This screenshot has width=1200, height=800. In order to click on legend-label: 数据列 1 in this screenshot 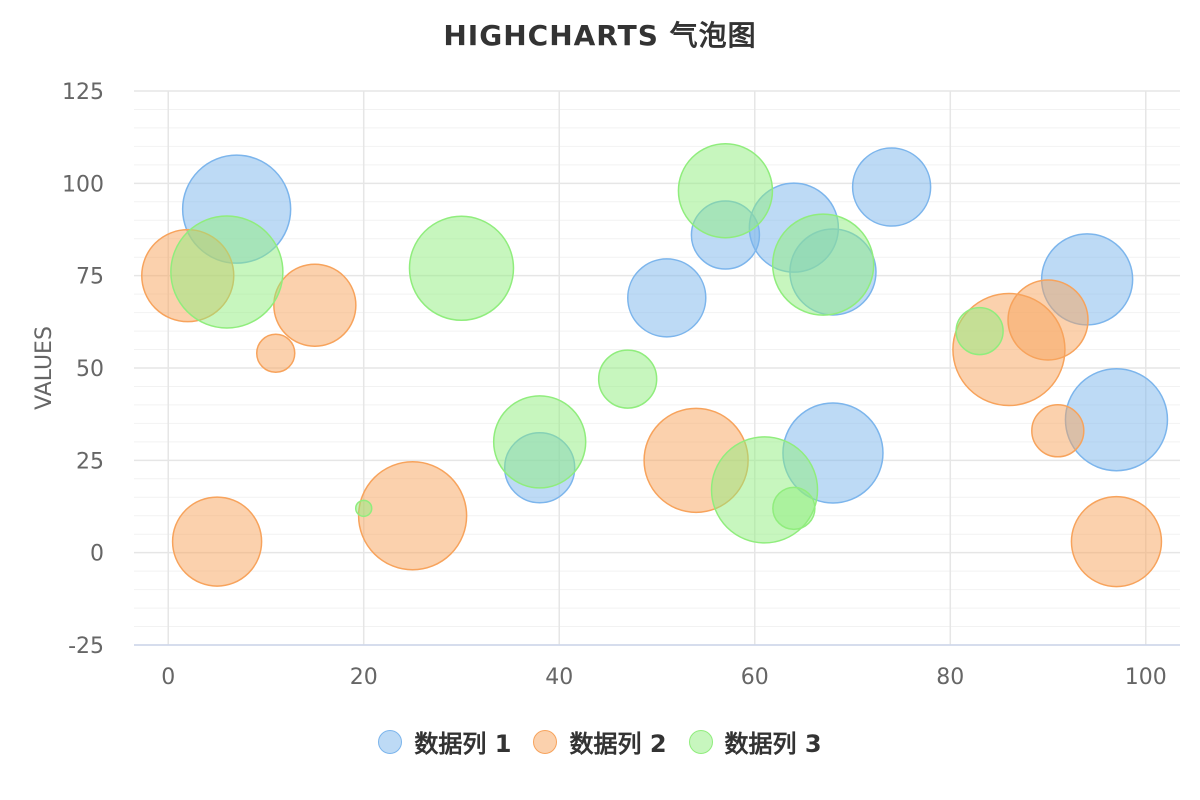, I will do `click(463, 744)`.